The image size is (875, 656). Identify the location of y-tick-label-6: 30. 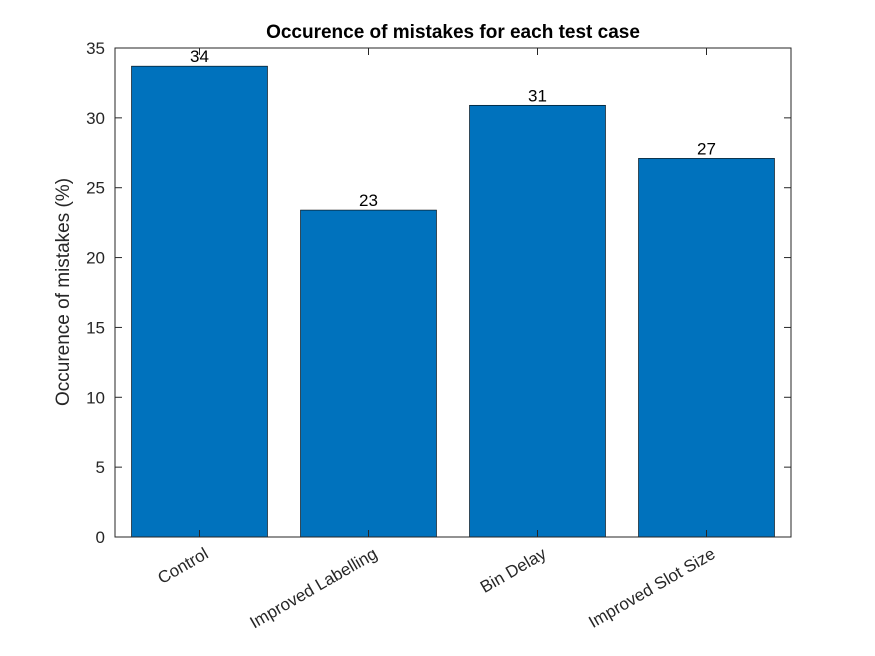
(95, 118).